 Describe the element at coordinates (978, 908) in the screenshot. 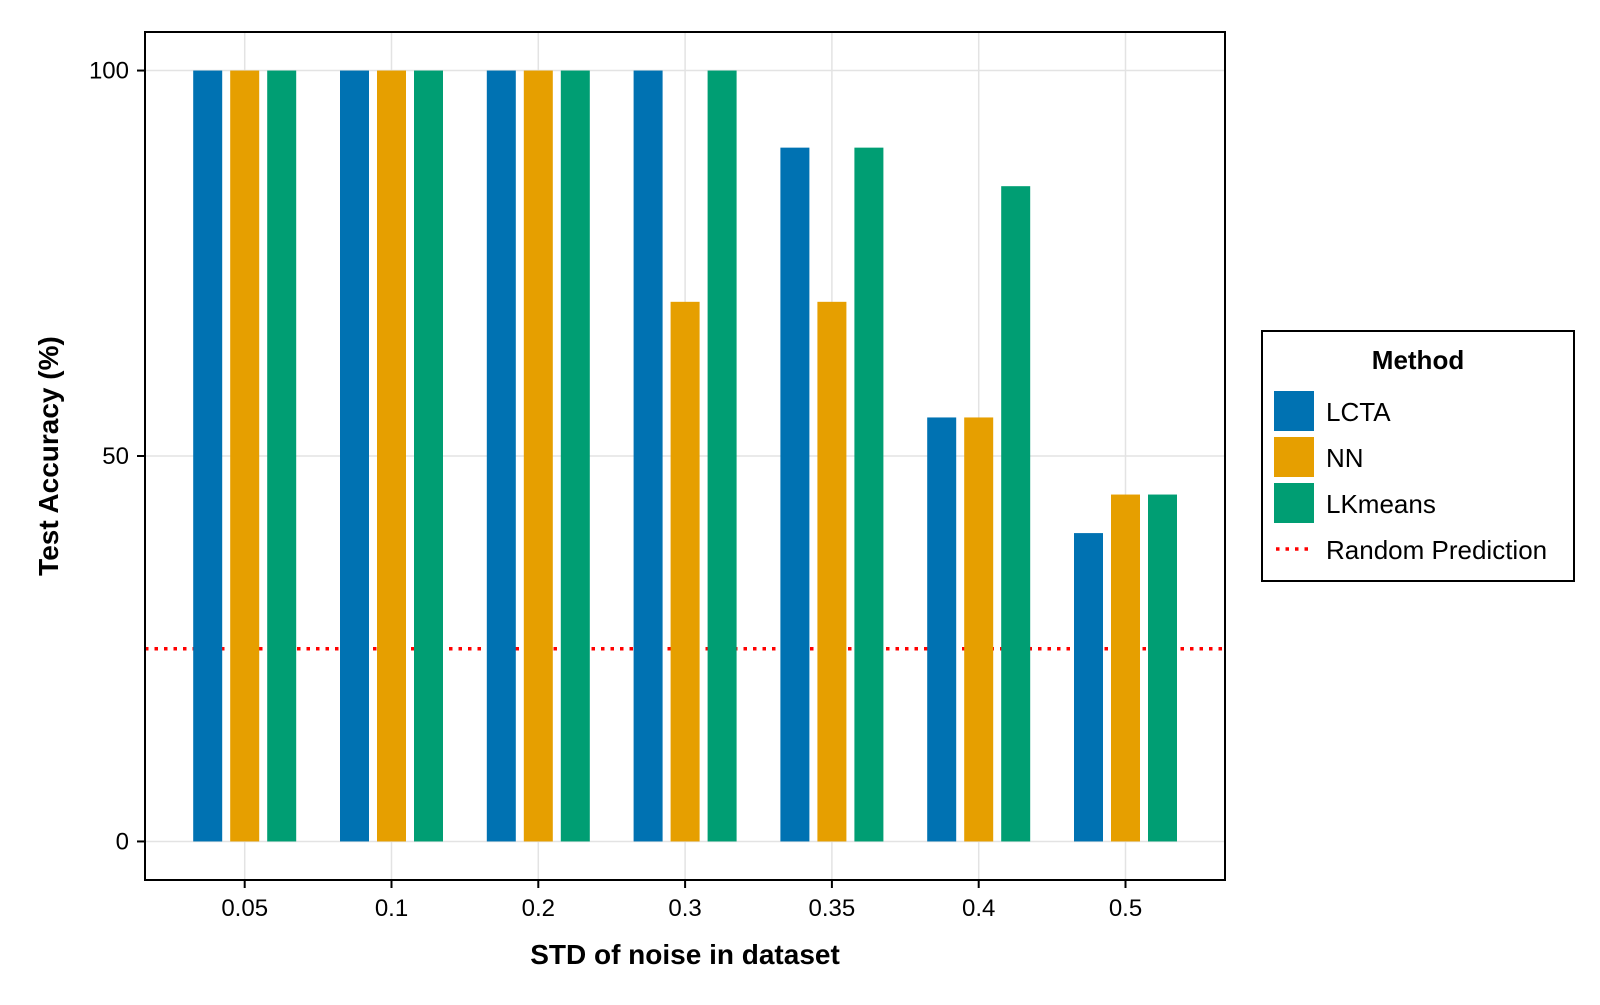

I see `x-tick-label: 0.4` at that location.